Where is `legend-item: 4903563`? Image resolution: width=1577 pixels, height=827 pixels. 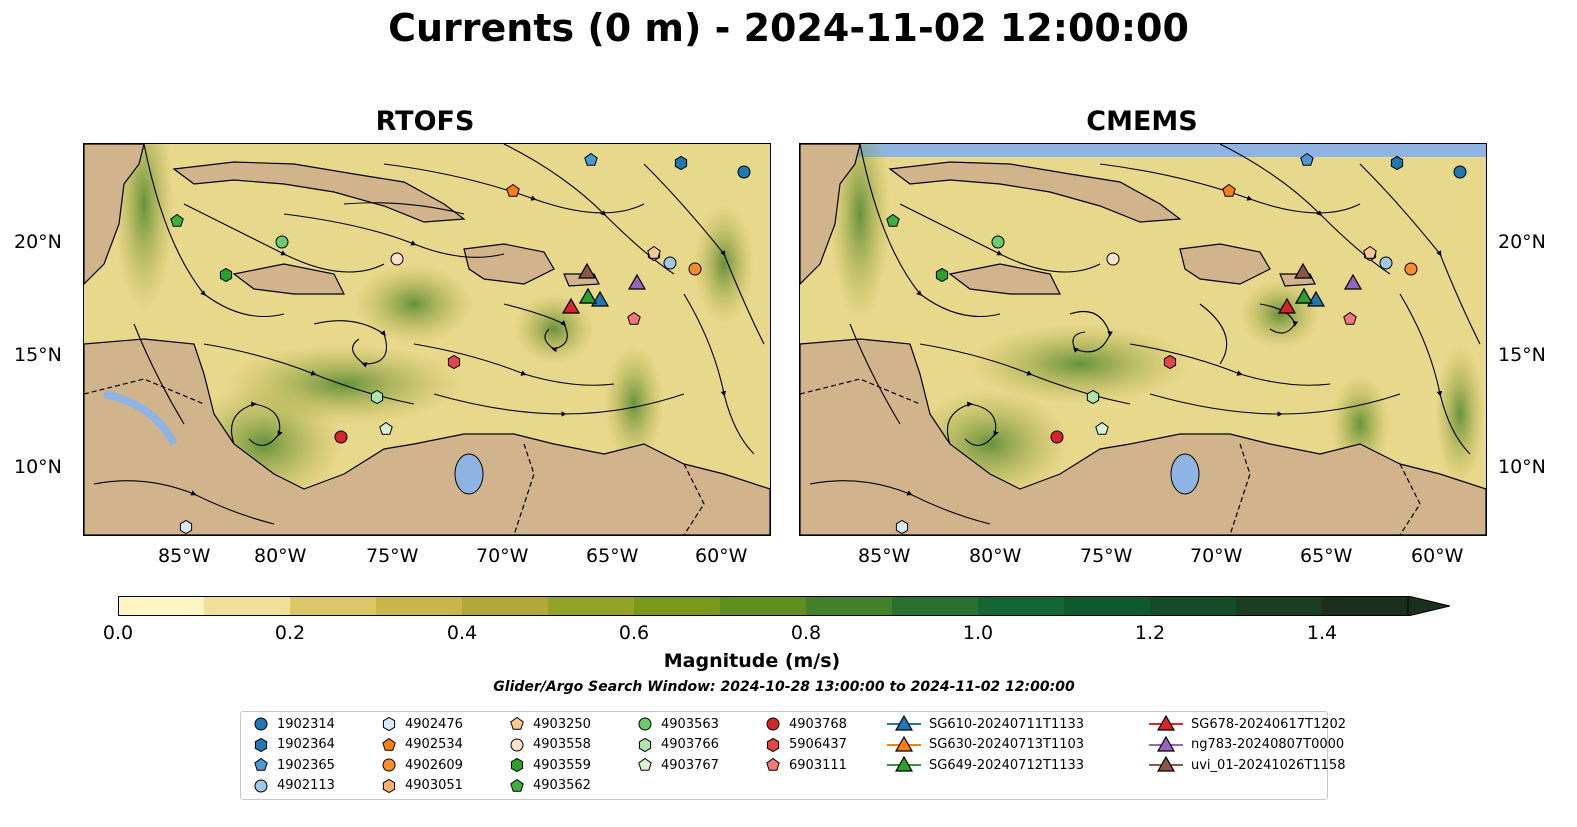 legend-item: 4903563 is located at coordinates (678, 724).